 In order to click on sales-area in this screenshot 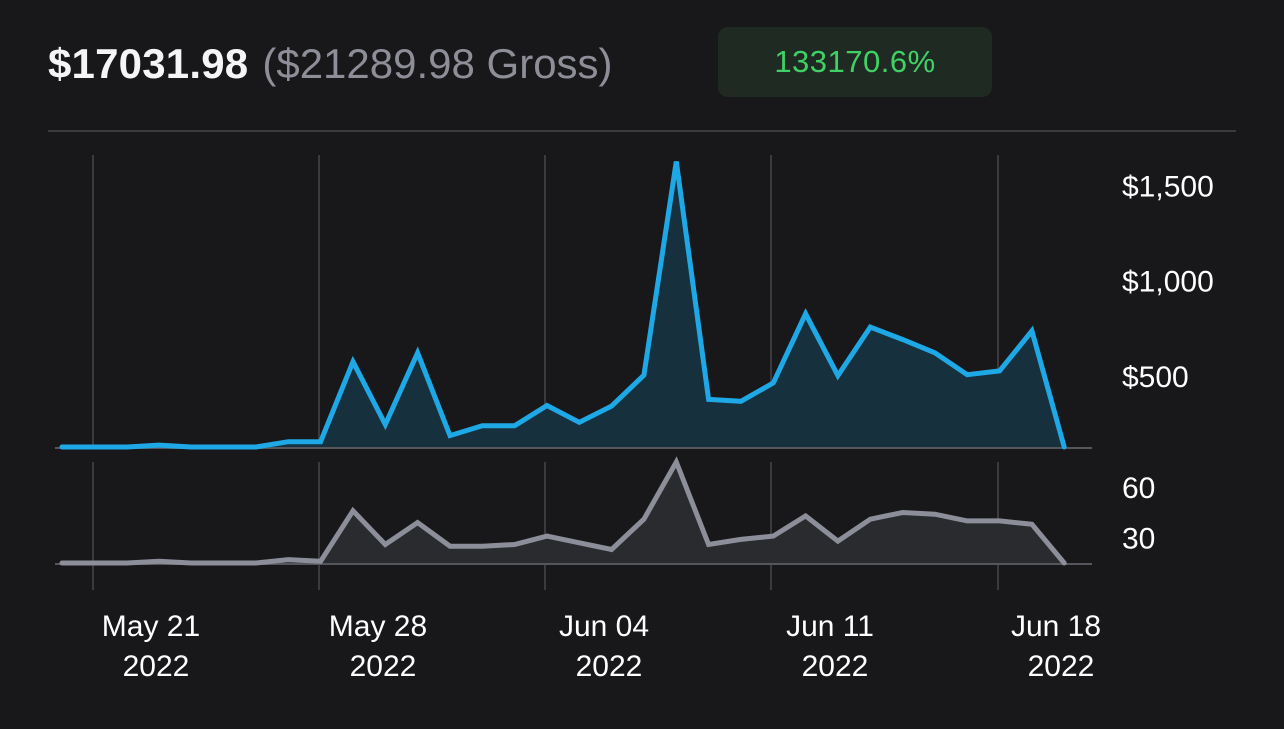, I will do `click(563, 512)`.